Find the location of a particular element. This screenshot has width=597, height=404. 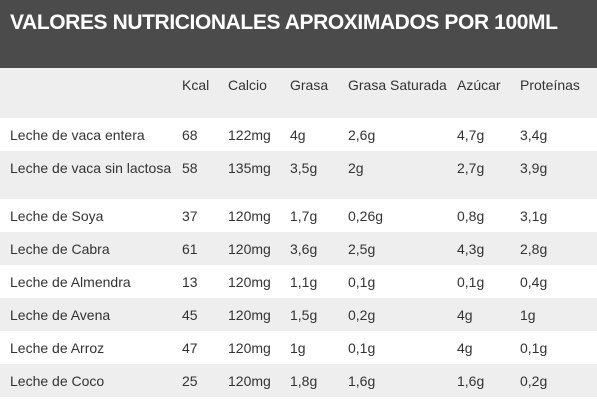

cell: 13 is located at coordinates (190, 282).